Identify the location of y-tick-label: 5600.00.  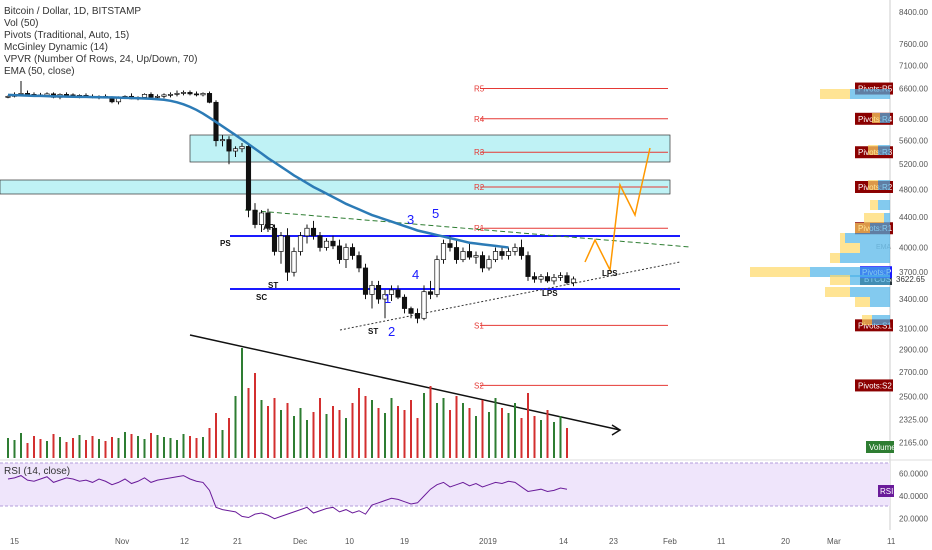
(913, 141).